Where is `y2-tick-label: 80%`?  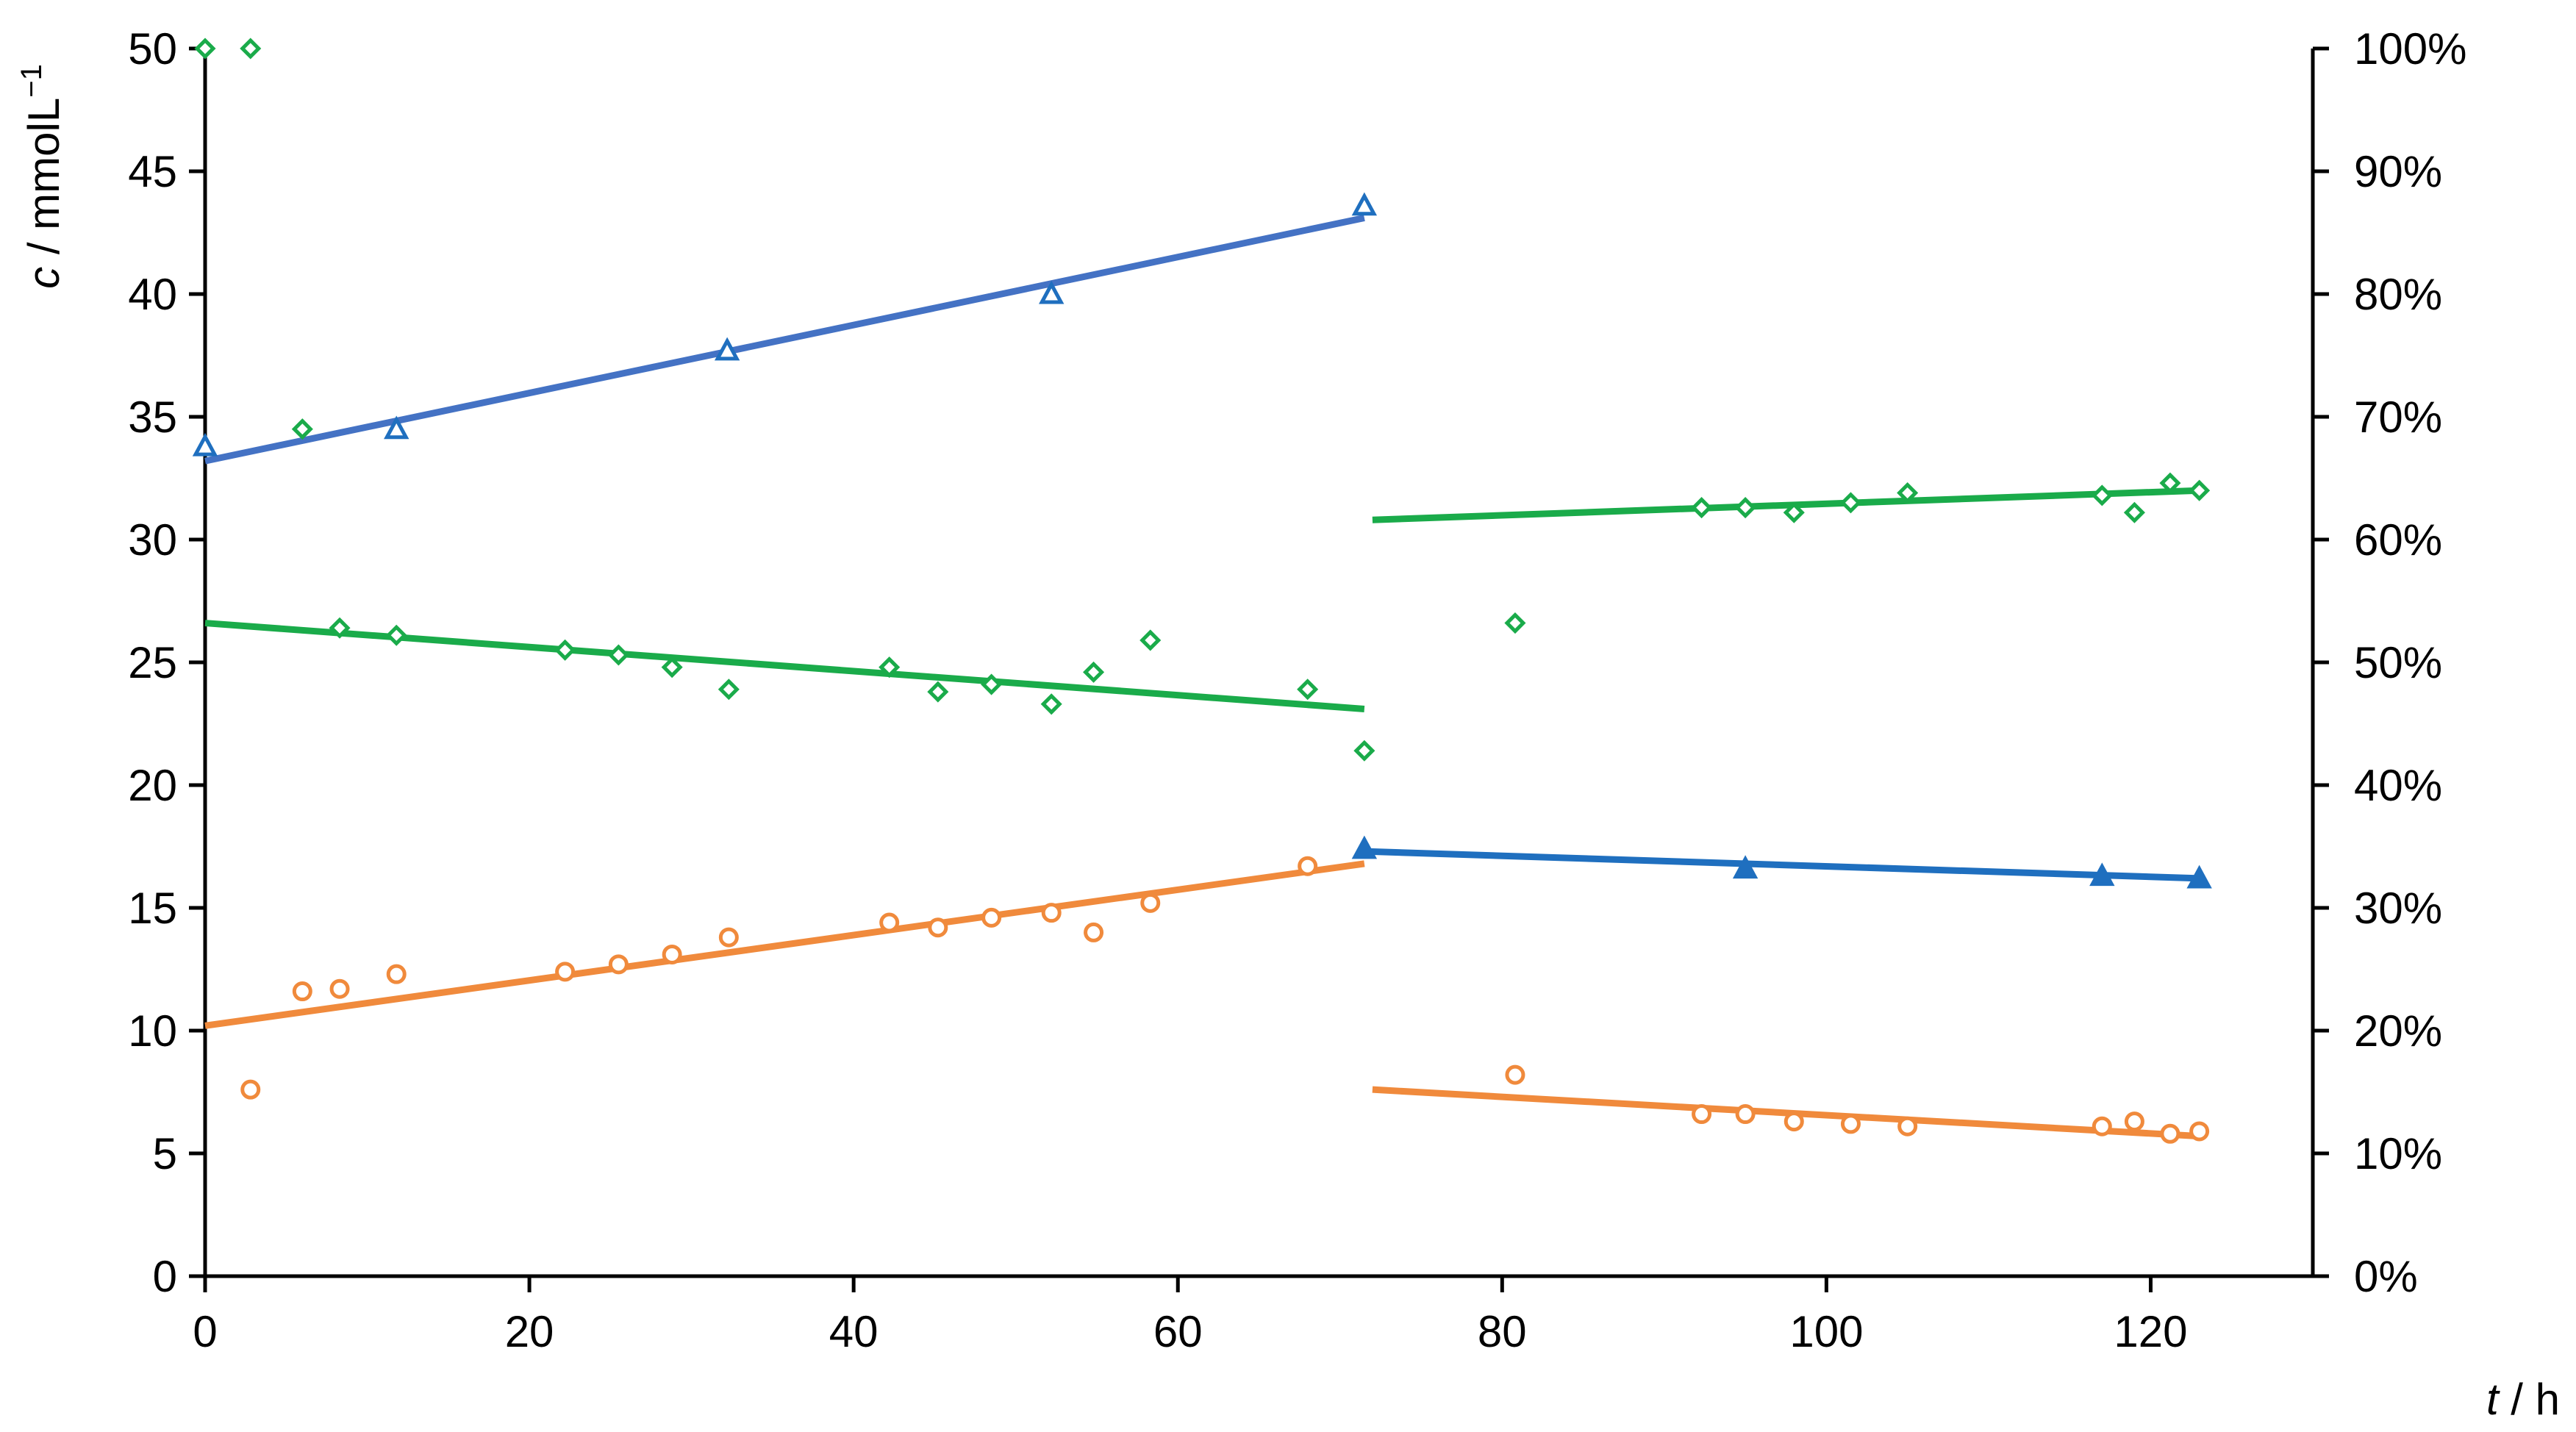 y2-tick-label: 80% is located at coordinates (2398, 295).